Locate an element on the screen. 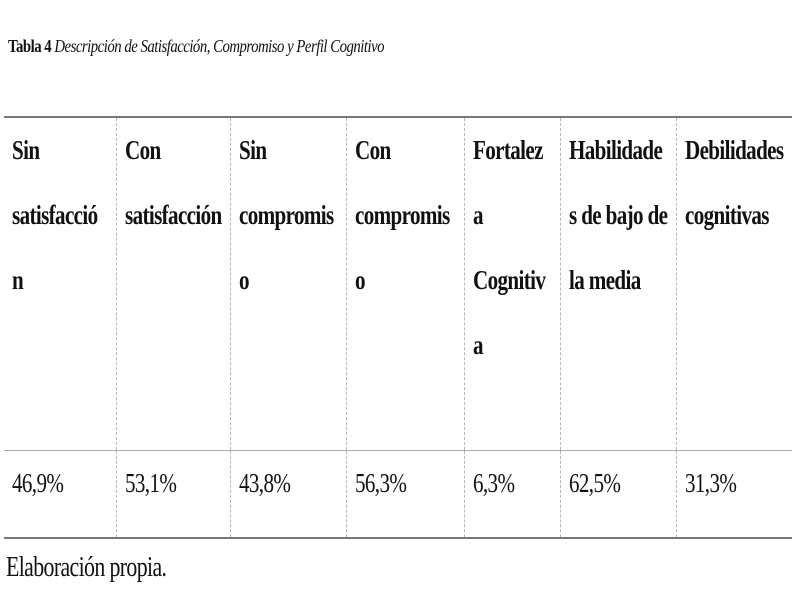  header-label: Fortaleza Cognitiva is located at coordinates (509, 247).